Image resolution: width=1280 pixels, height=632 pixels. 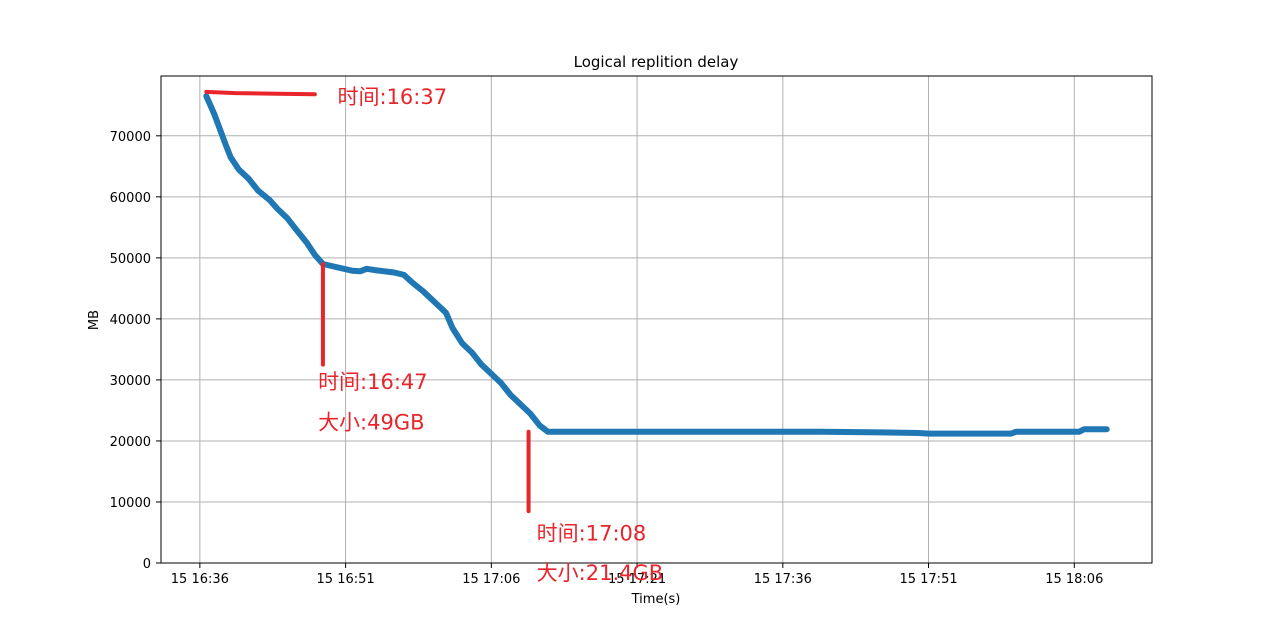 I want to click on start-marker-line, so click(x=260, y=93).